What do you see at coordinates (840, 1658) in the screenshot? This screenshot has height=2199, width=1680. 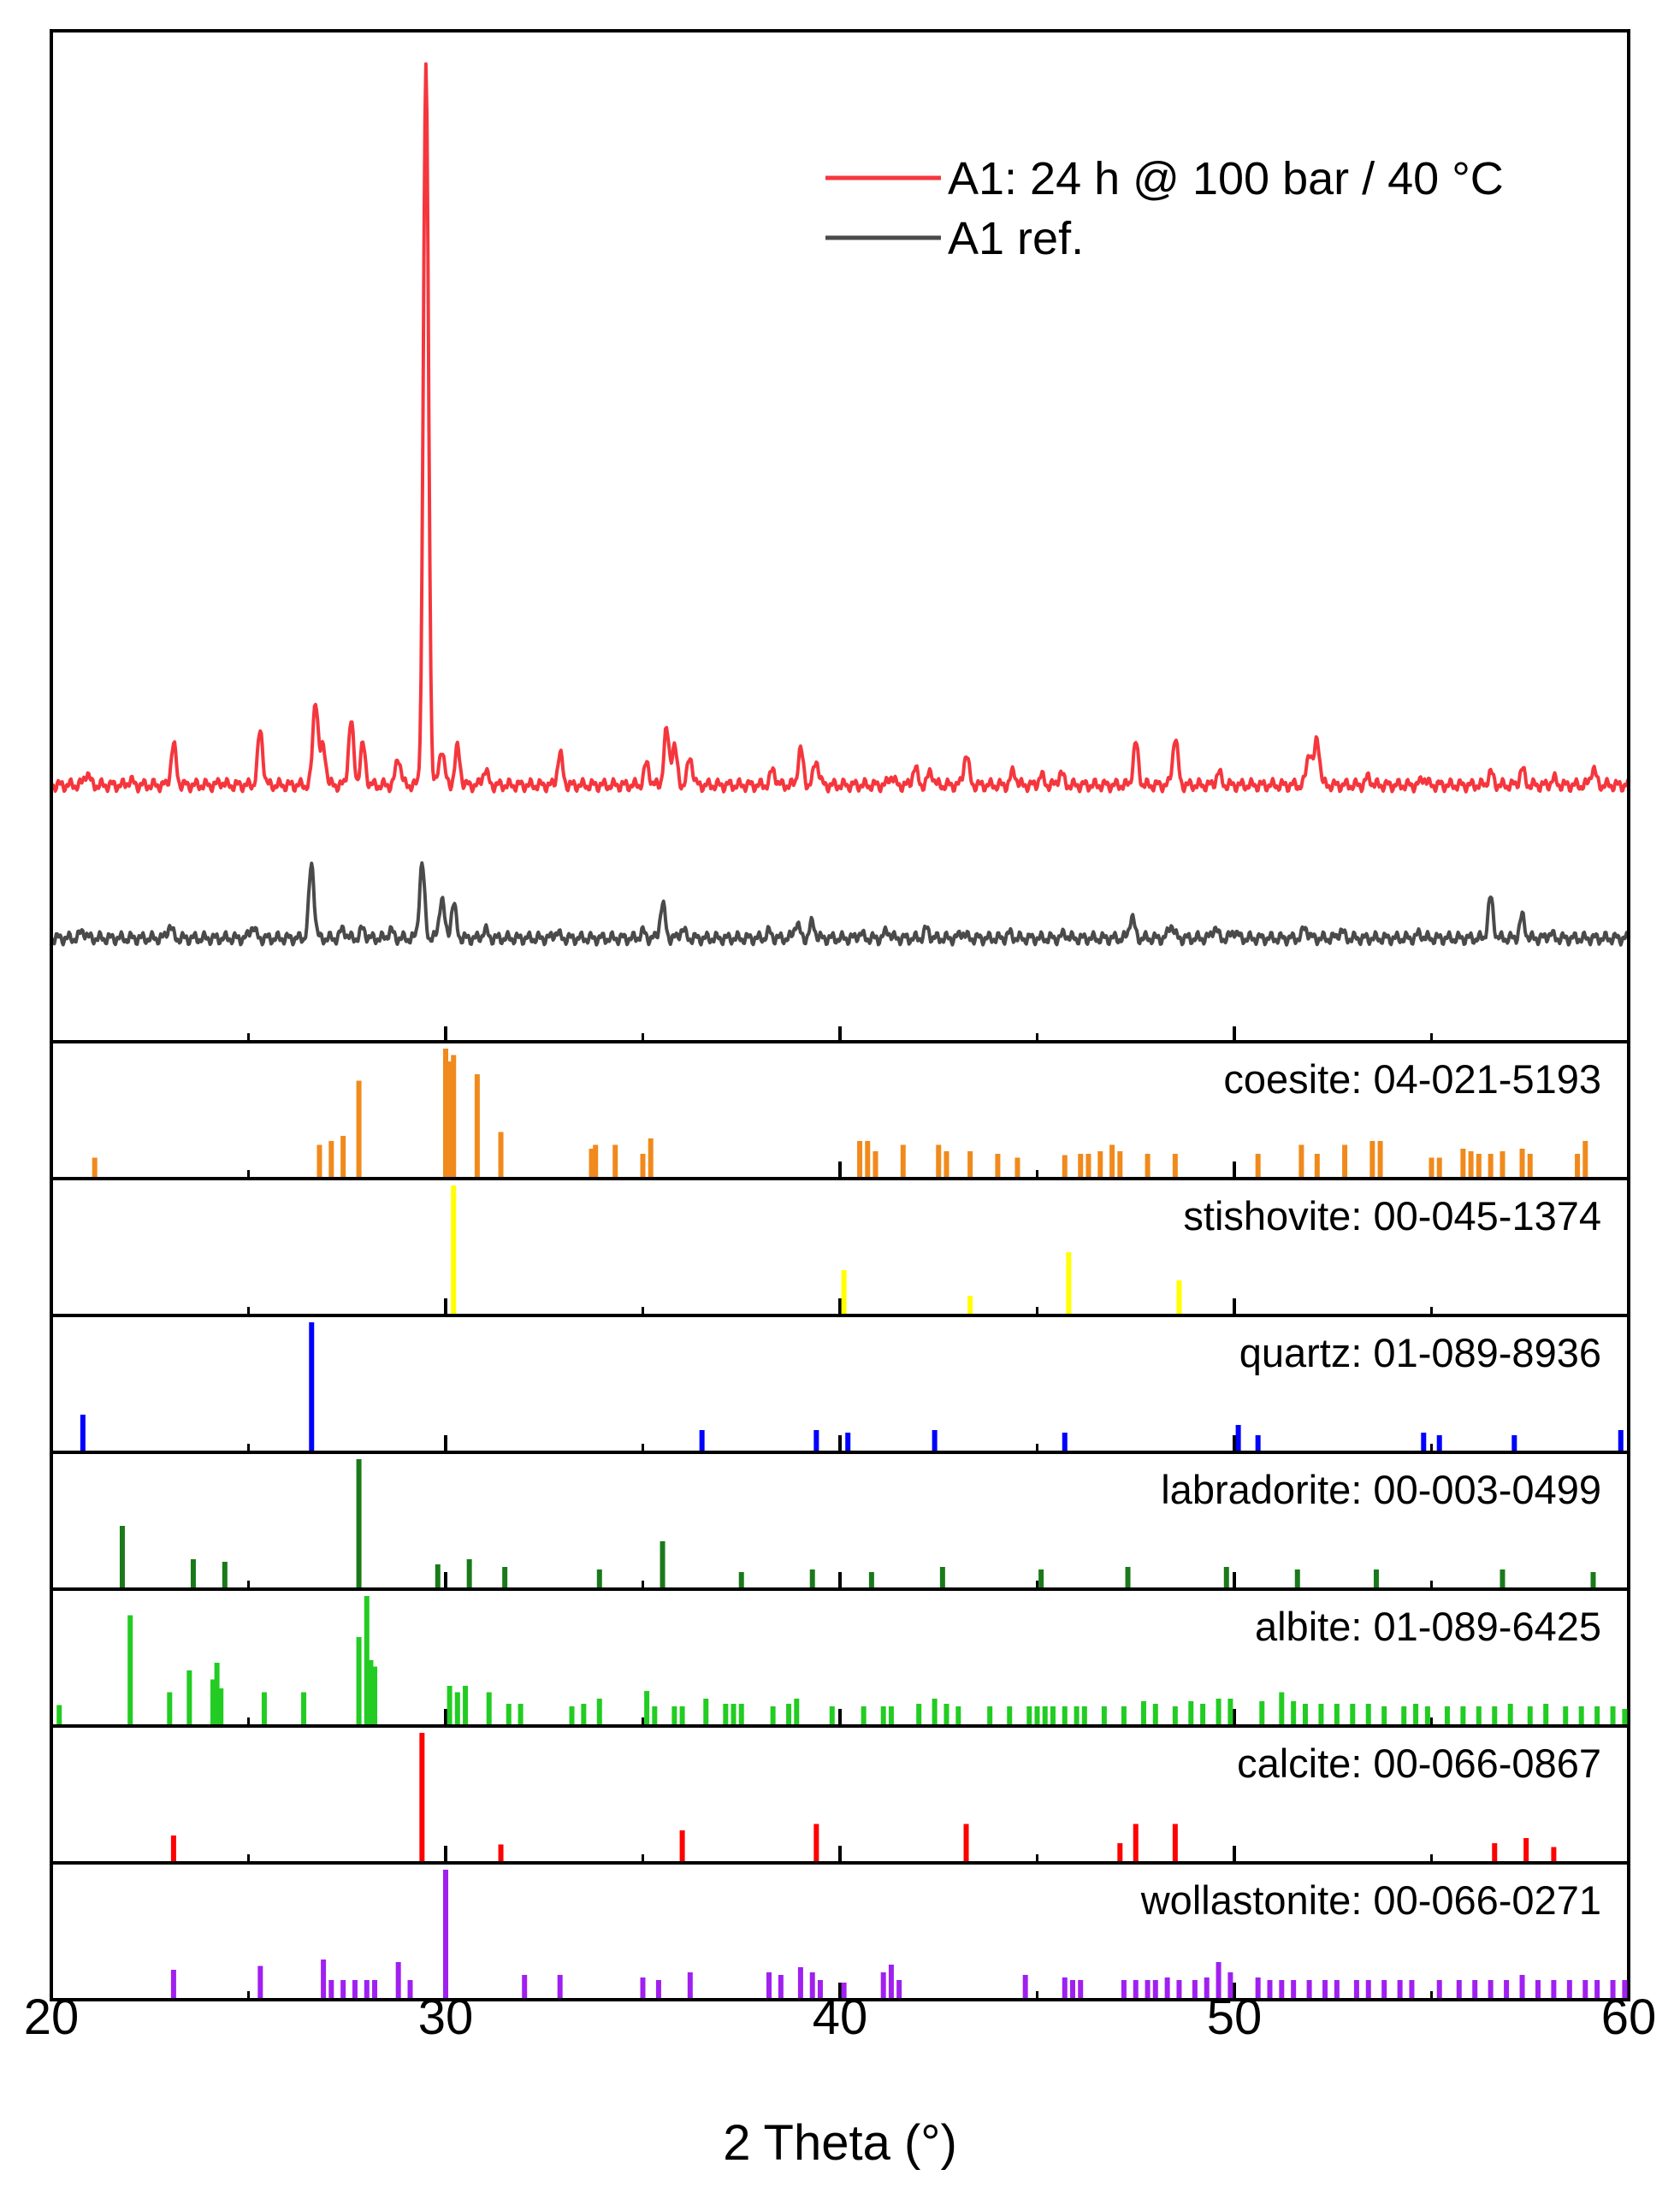 I see `ref-panel-albite: albite: 01-089-6425` at bounding box center [840, 1658].